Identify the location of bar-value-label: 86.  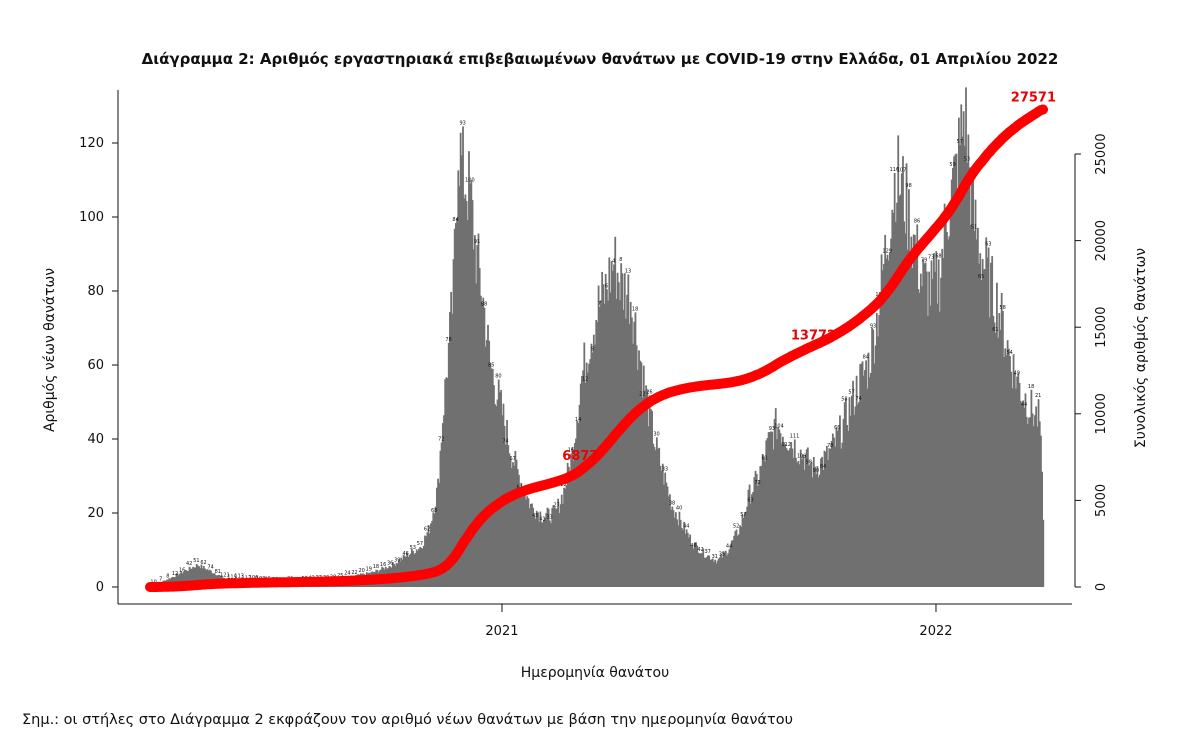
(917, 222).